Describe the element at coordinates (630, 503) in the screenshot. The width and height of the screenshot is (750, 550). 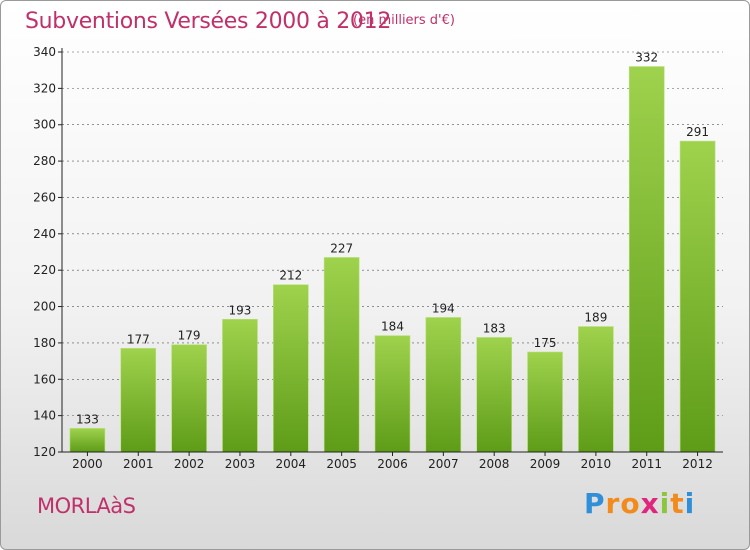
I see `logo-letter: o` at that location.